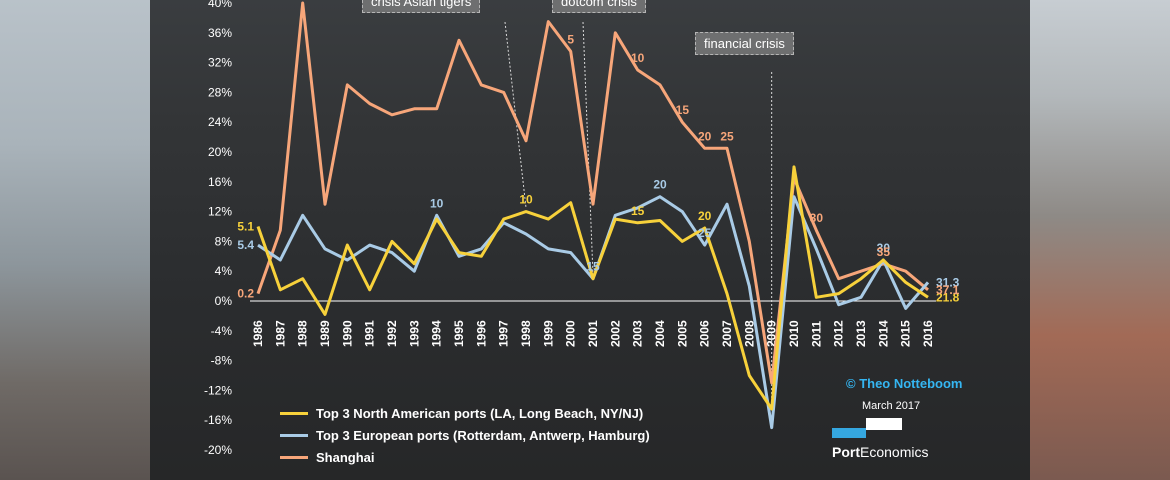 The width and height of the screenshot is (1170, 480). I want to click on y-tick-label: -12%, so click(218, 390).